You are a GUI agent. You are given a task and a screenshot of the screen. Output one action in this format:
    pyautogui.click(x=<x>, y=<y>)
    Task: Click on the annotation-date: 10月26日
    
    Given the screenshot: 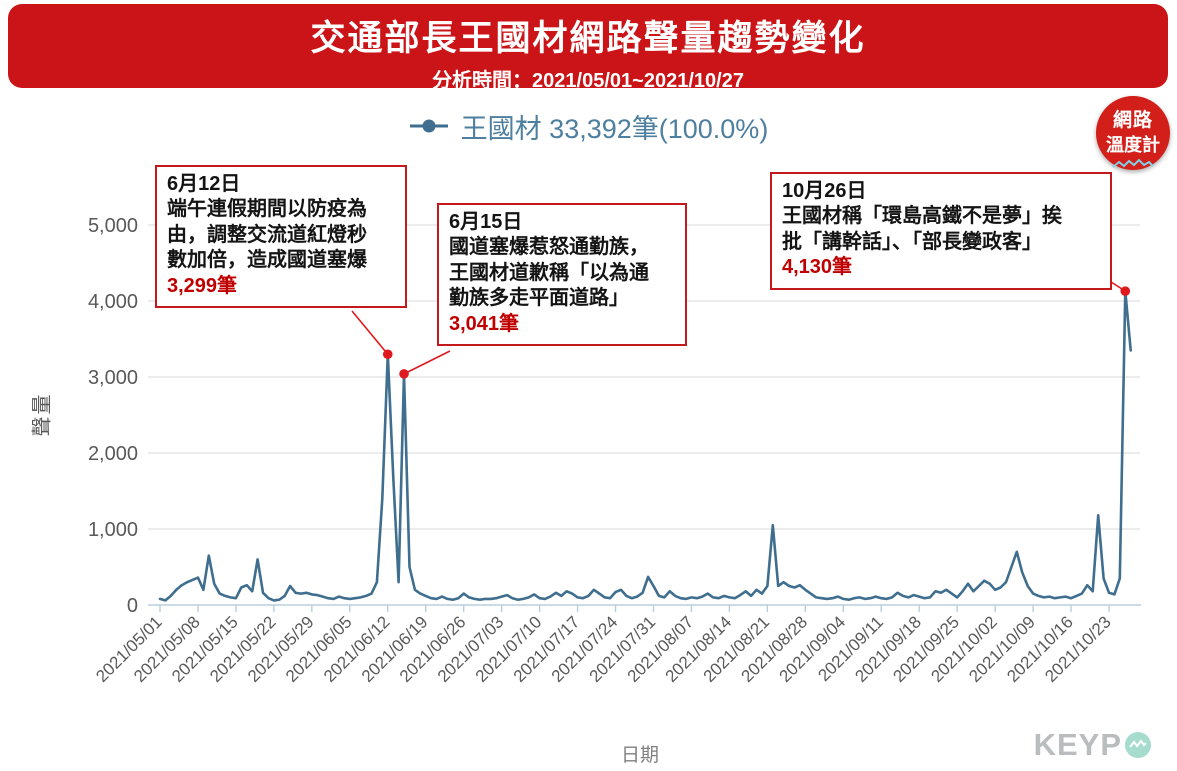 What is the action you would take?
    pyautogui.click(x=824, y=191)
    